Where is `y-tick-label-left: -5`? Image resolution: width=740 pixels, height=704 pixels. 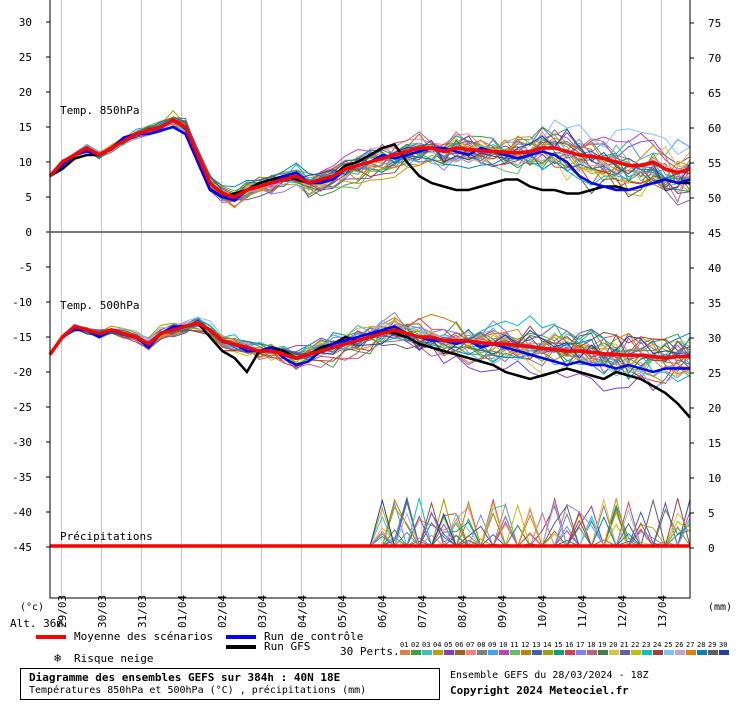 y-tick-label-left: -5 is located at coordinates (25, 267).